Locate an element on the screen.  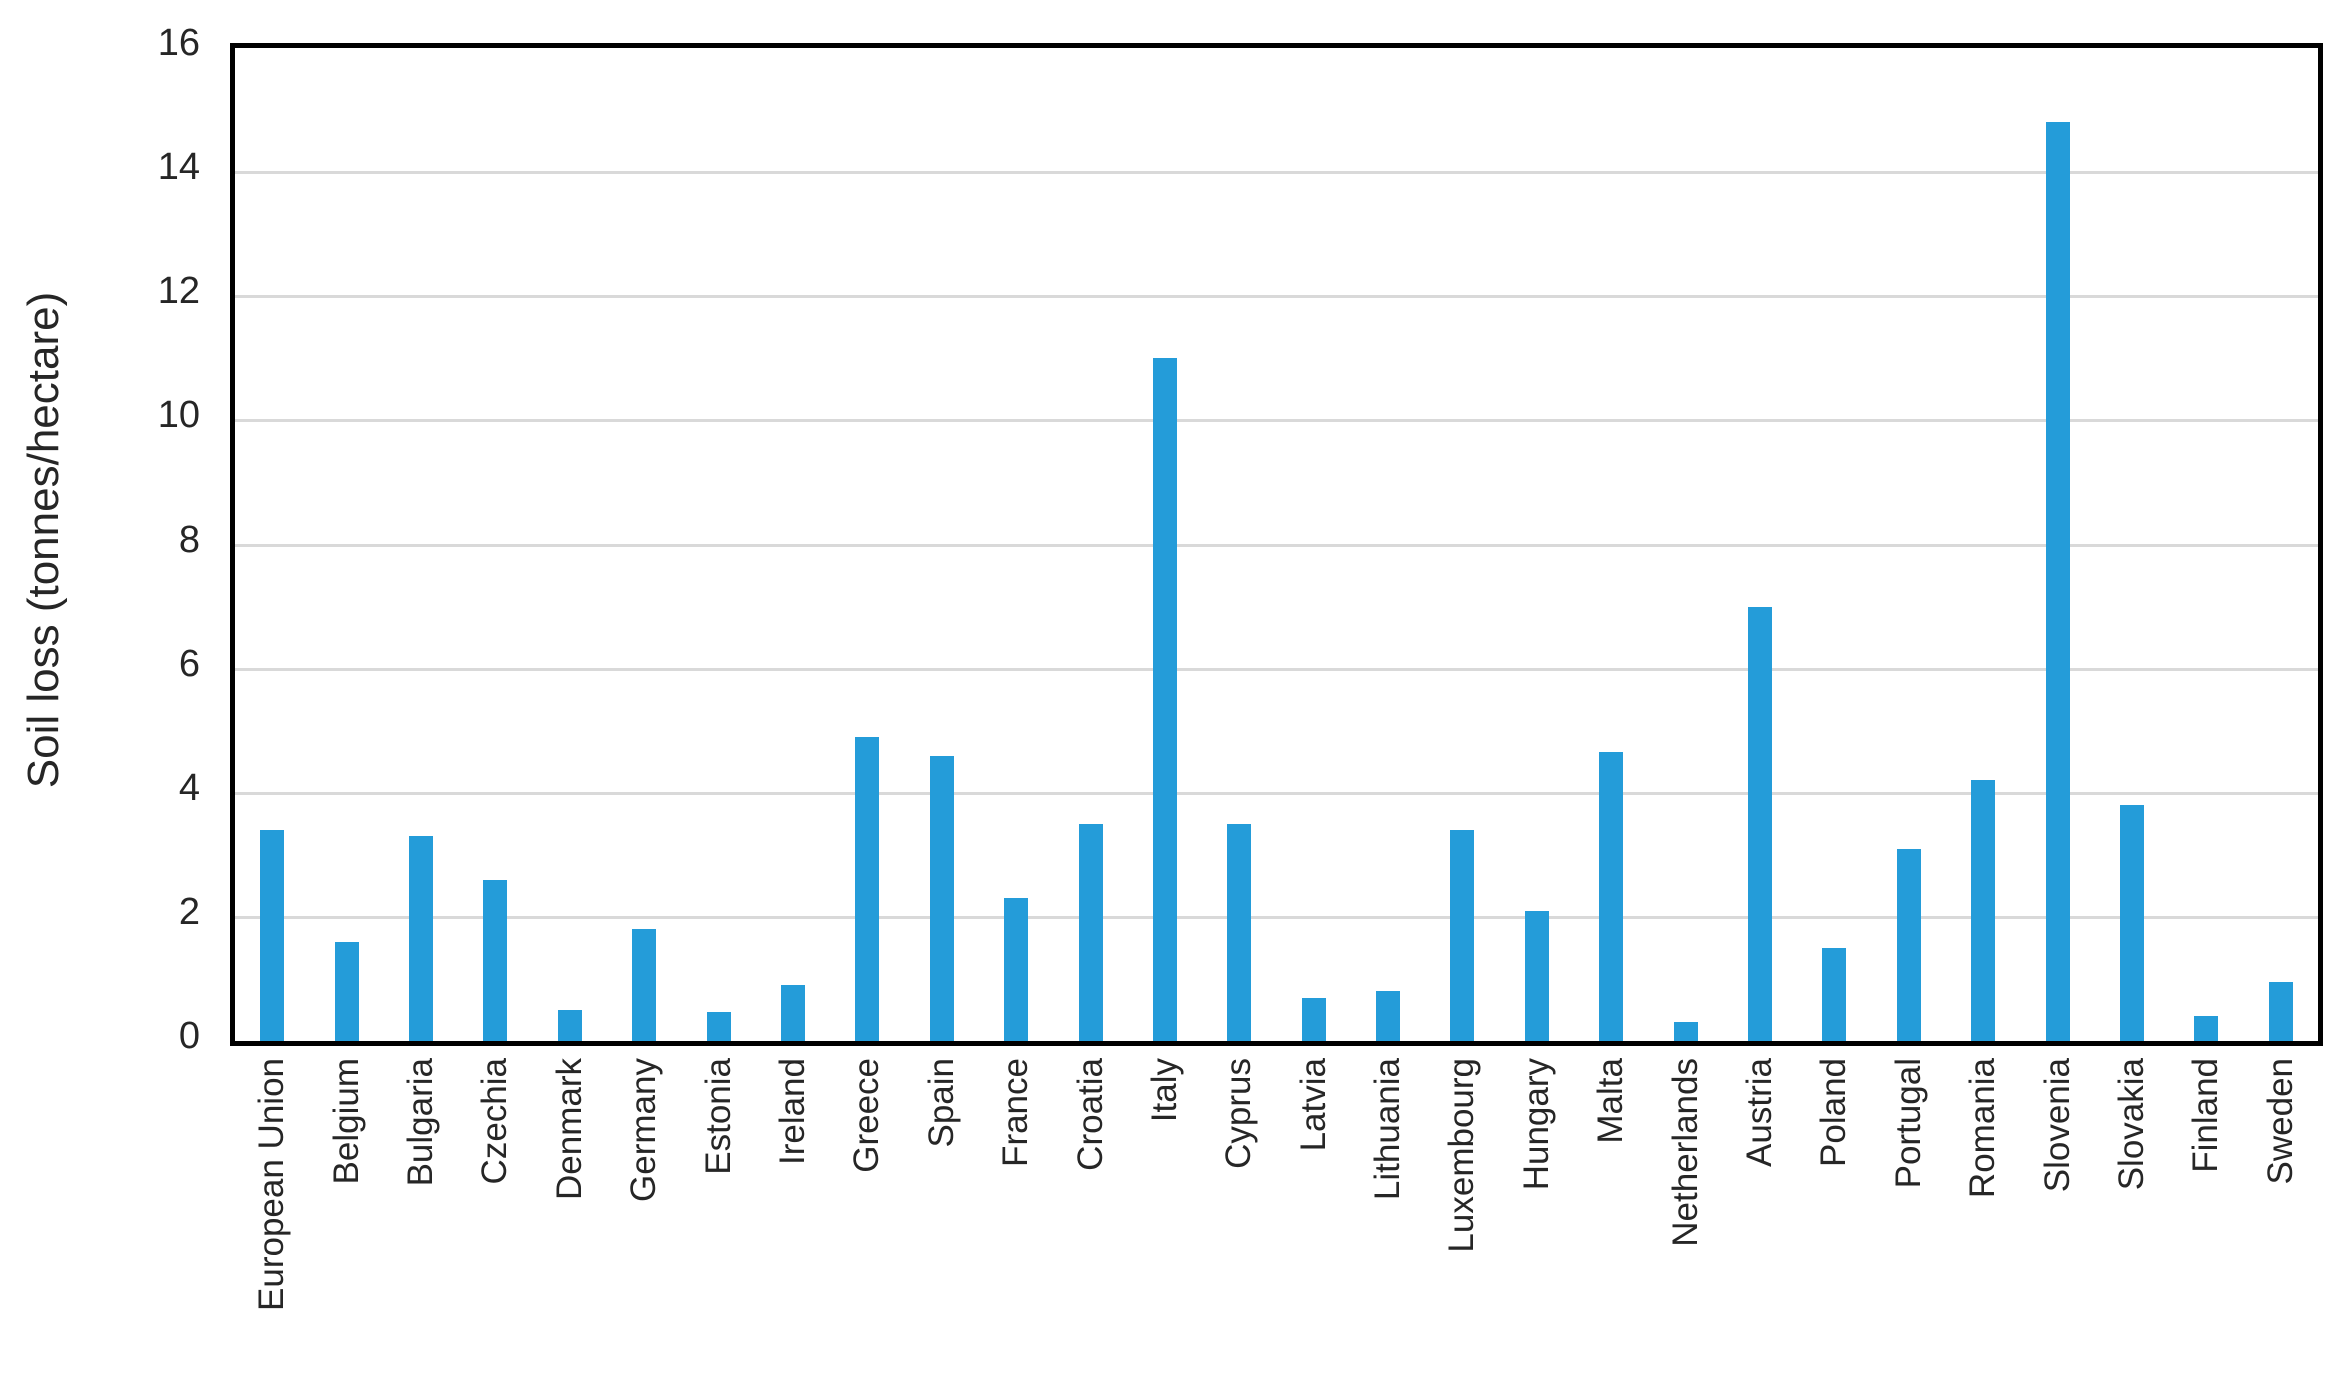
x-category-label-slovakia: Slovakia is located at coordinates (2132, 1124).